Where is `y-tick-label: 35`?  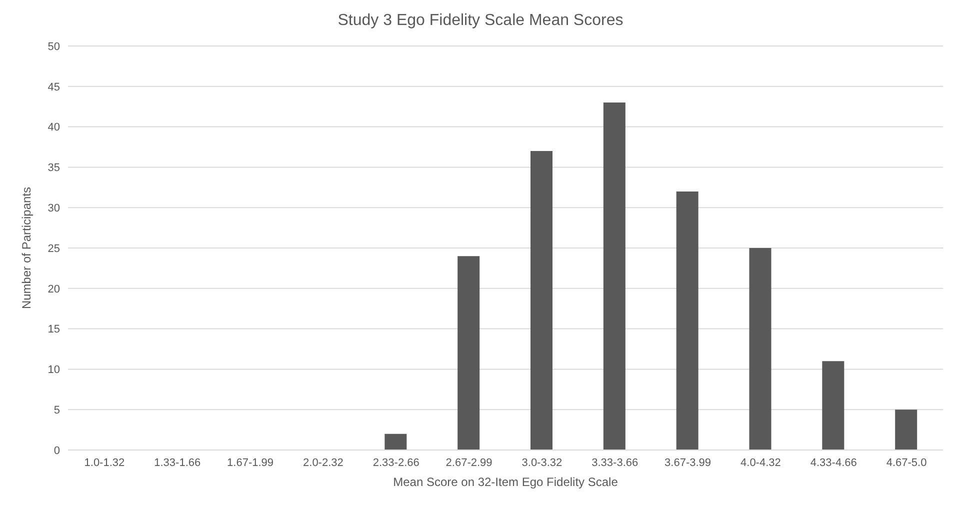
y-tick-label: 35 is located at coordinates (54, 168).